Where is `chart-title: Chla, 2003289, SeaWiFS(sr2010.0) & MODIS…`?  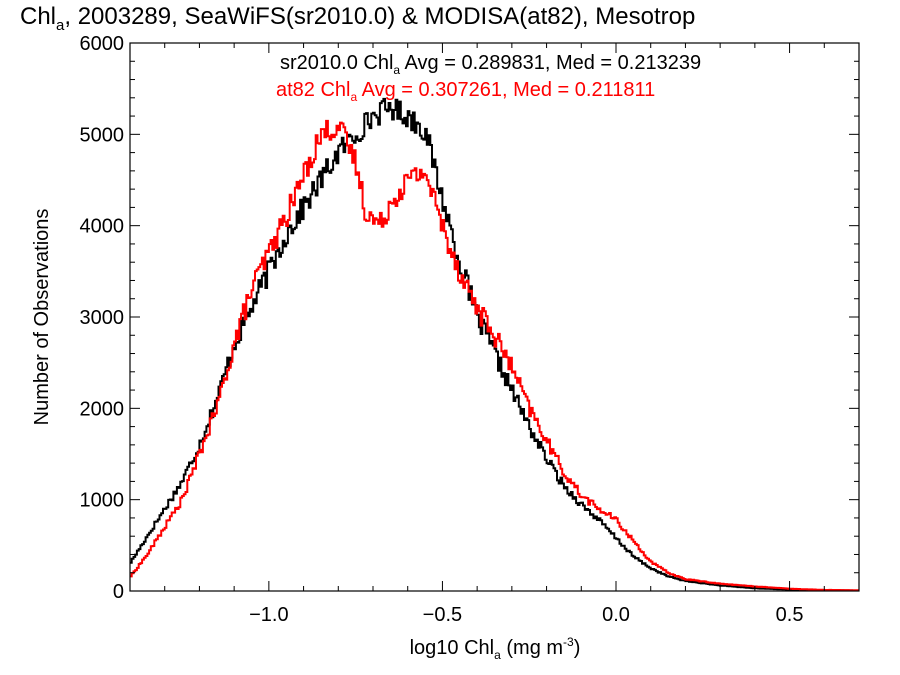 chart-title: Chla, 2003289, SeaWiFS(sr2010.0) & MODIS… is located at coordinates (357, 18).